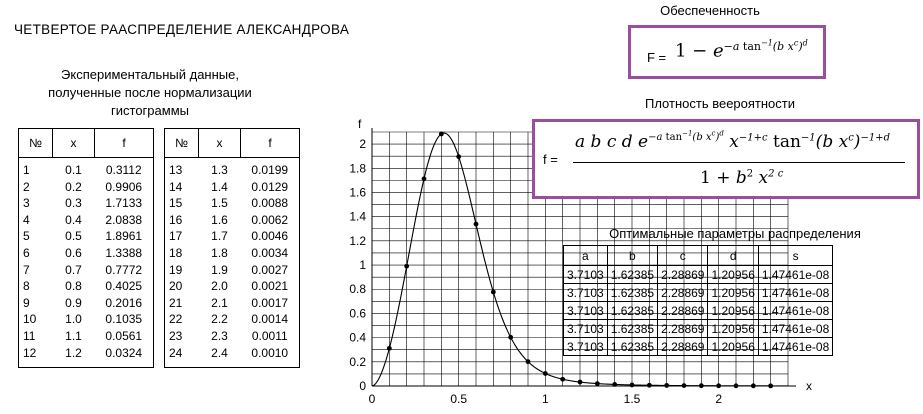 The height and width of the screenshot is (414, 923). I want to click on cell-x: 1.2, so click(73, 352).